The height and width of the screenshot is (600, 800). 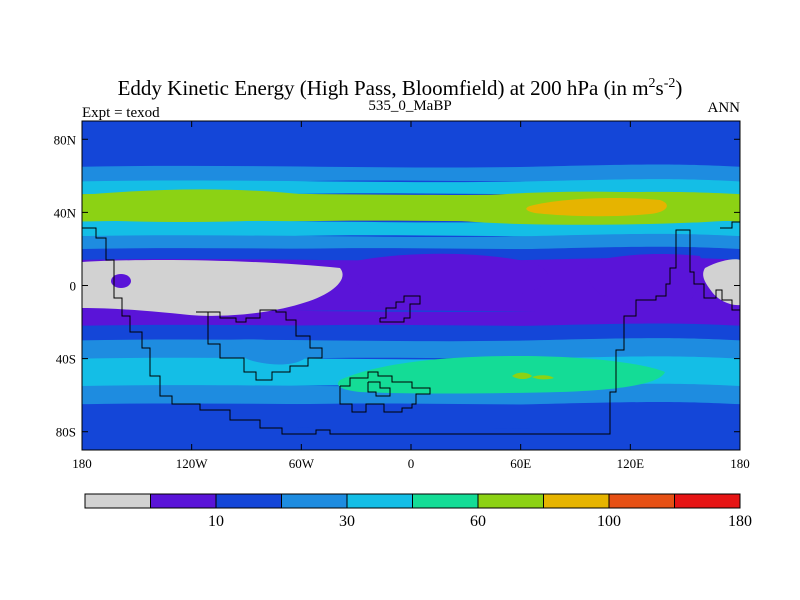 What do you see at coordinates (596, 207) in the screenshot?
I see `contour-nh-jet-max` at bounding box center [596, 207].